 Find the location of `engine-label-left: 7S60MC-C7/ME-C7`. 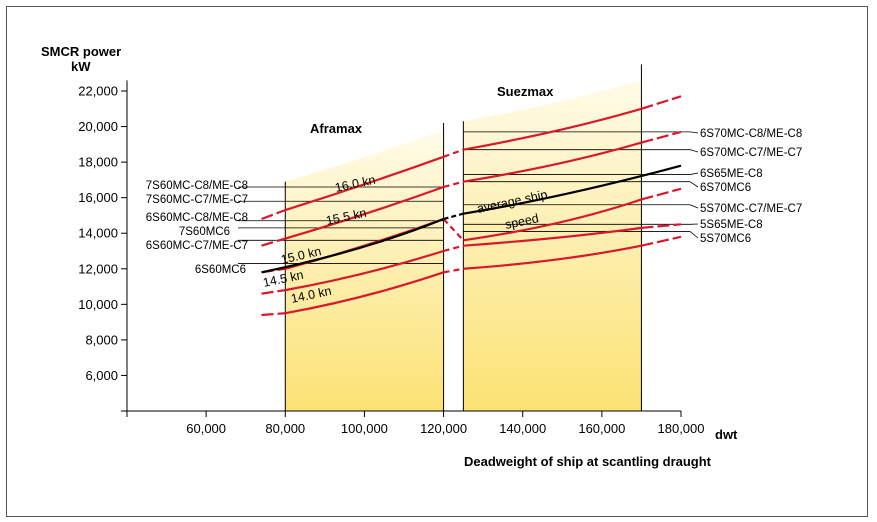

engine-label-left: 7S60MC-C7/ME-C7 is located at coordinates (197, 200).